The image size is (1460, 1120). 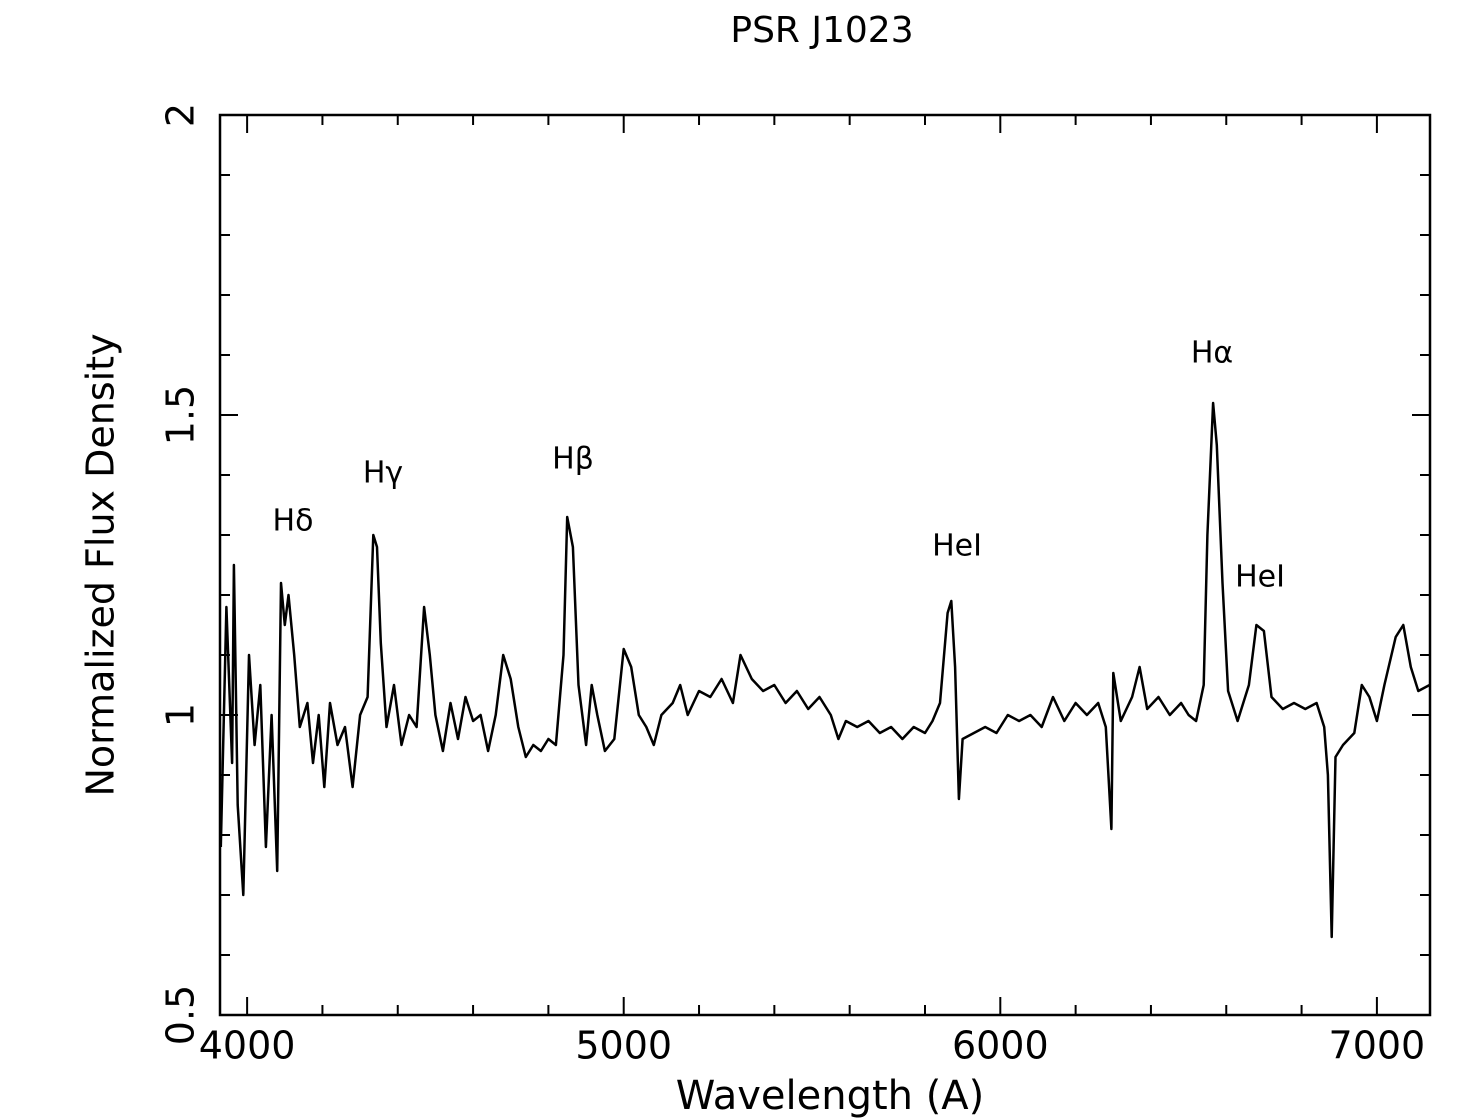 I want to click on x-tick-label: 6000, so click(x=1000, y=1046).